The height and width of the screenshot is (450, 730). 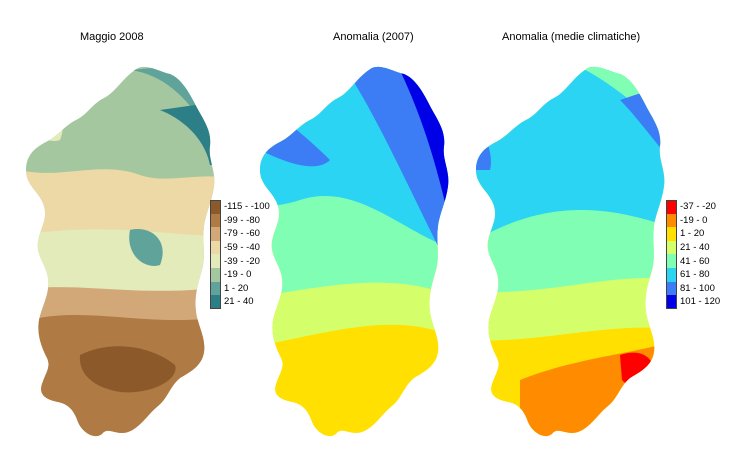 I want to click on legend-label: 41 - 60, so click(x=695, y=261).